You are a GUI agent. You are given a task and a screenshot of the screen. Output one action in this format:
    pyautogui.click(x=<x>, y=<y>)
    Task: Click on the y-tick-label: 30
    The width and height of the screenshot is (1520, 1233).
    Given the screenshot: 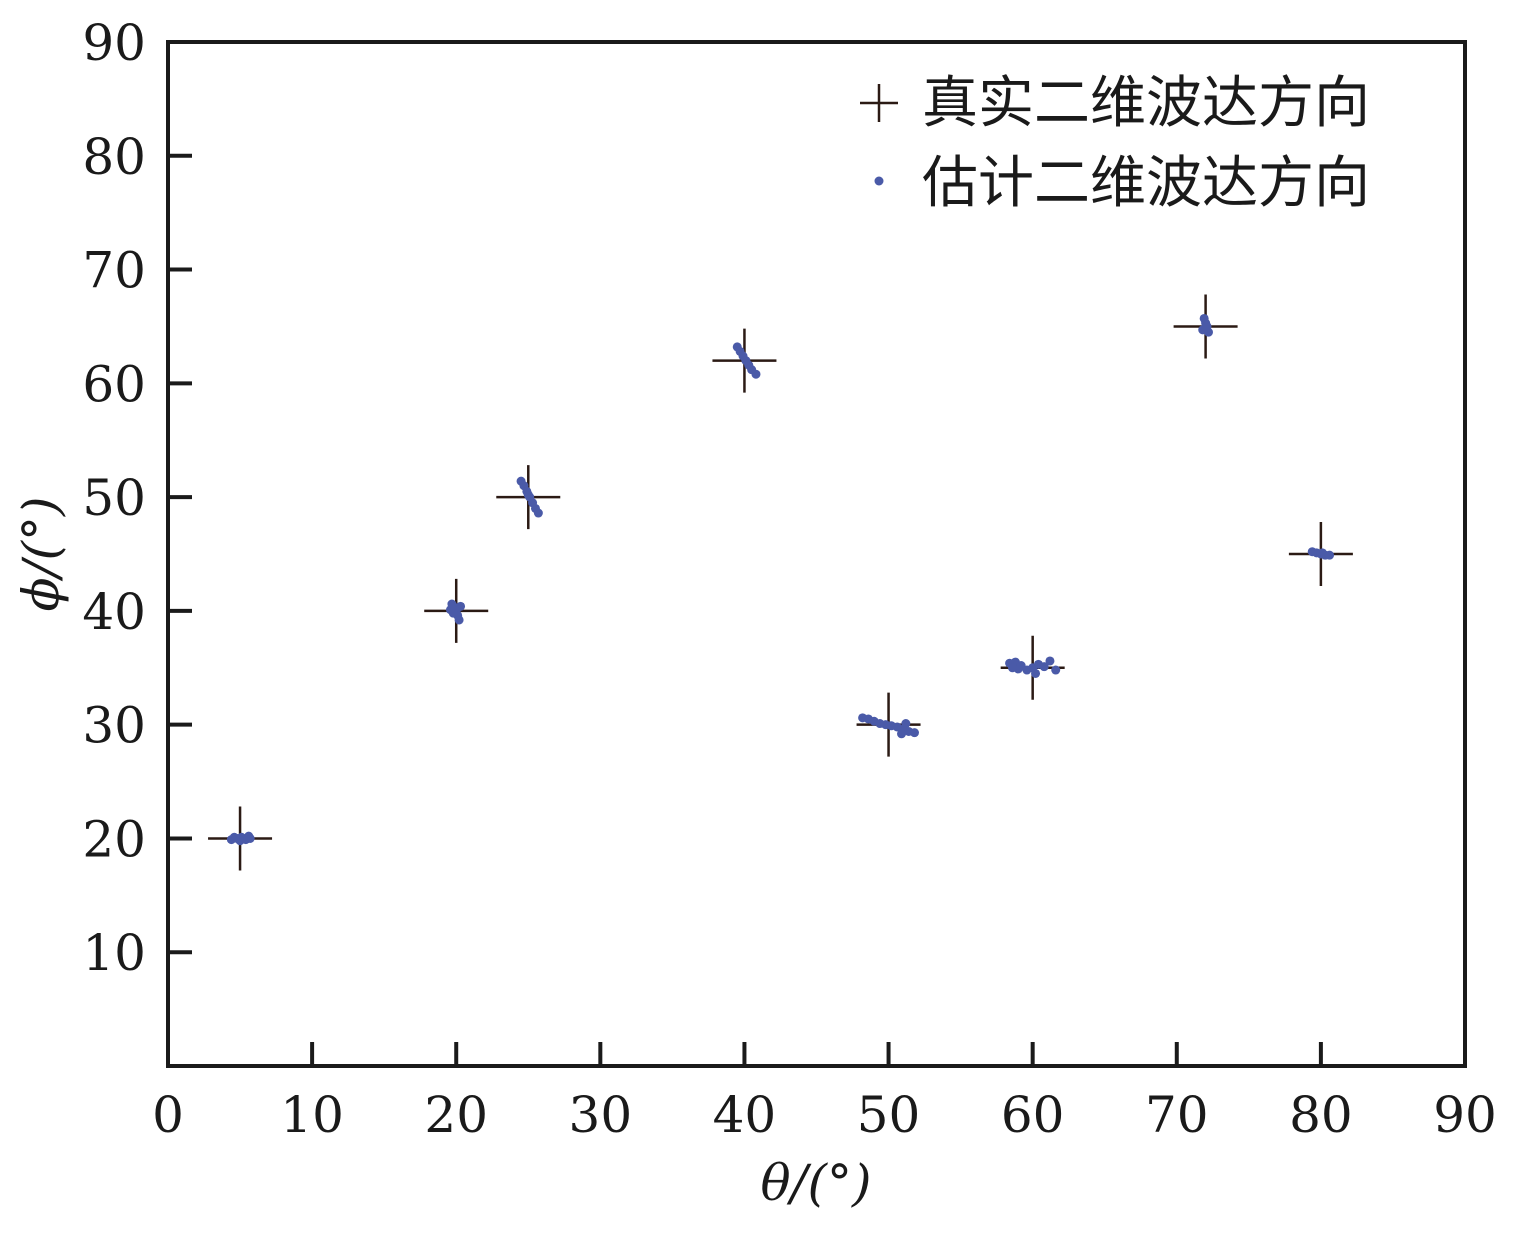 What is the action you would take?
    pyautogui.click(x=114, y=726)
    